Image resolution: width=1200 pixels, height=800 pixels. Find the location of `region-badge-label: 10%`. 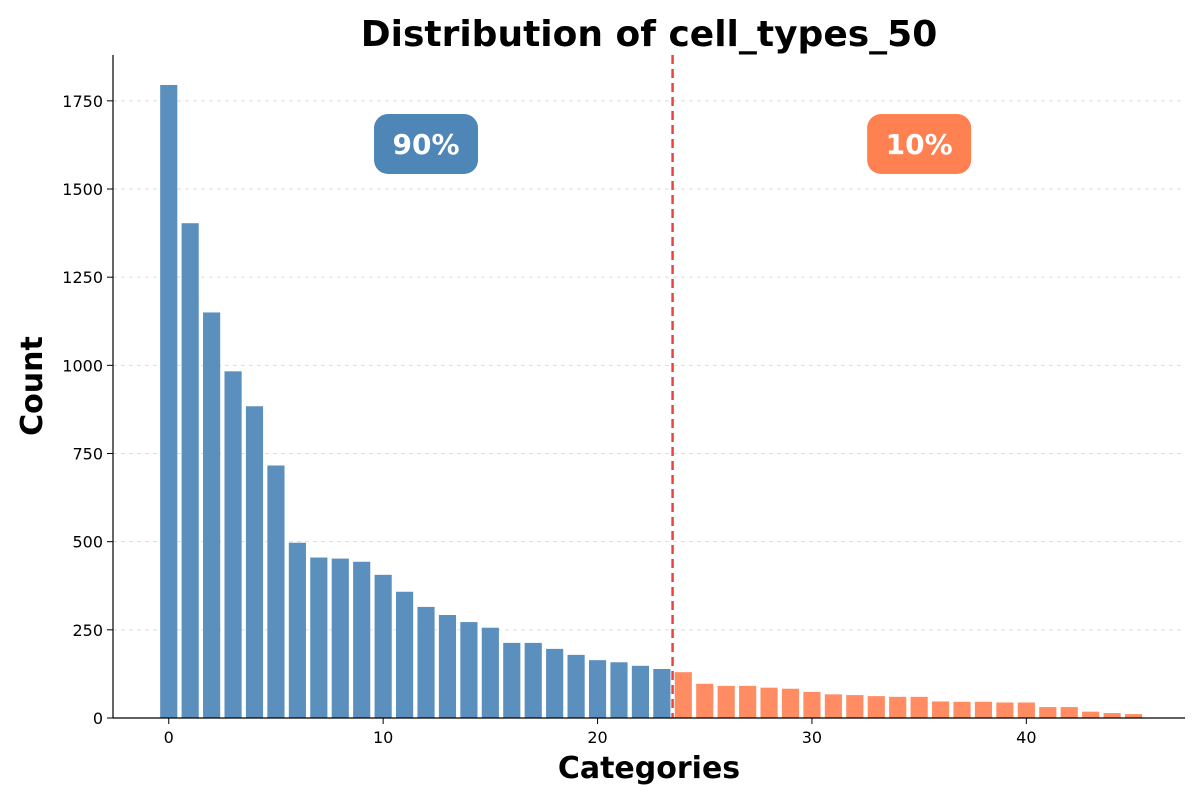

region-badge-label: 10% is located at coordinates (919, 144).